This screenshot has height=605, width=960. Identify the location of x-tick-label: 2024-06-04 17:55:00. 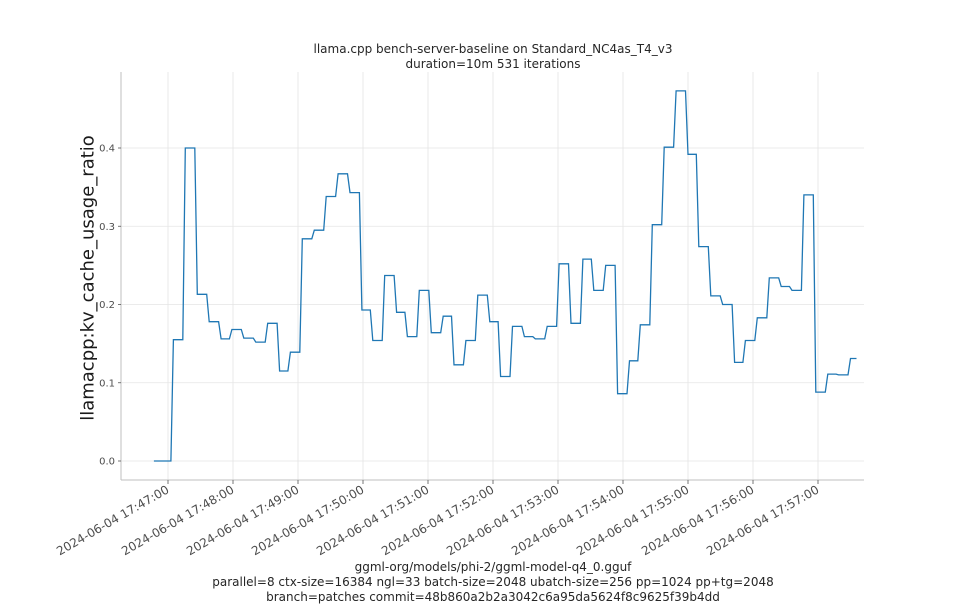
(632, 520).